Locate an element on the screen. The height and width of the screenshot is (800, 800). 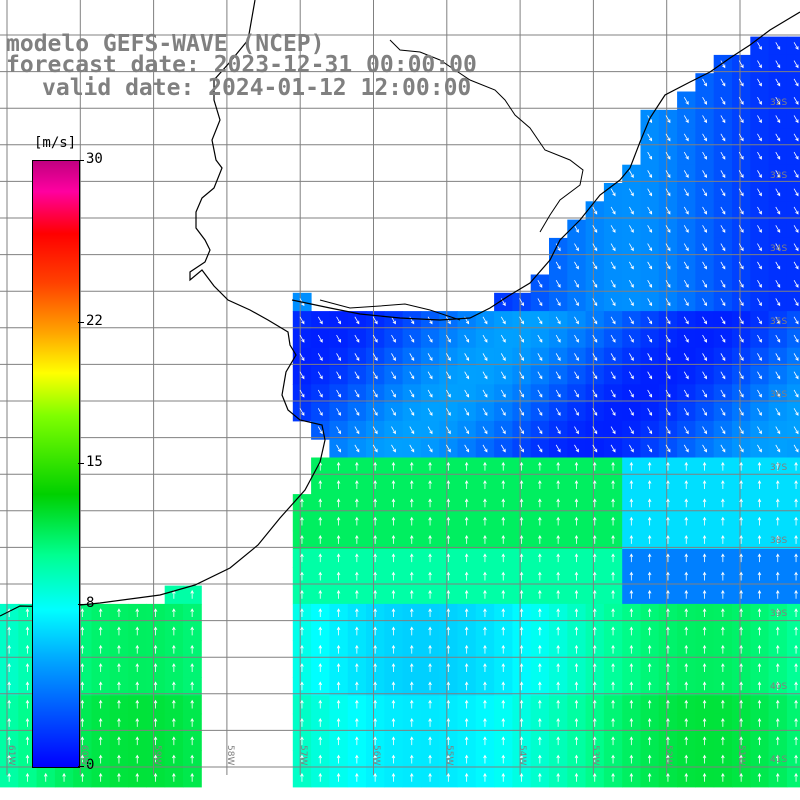
latitude-label: 37S is located at coordinates (779, 468).